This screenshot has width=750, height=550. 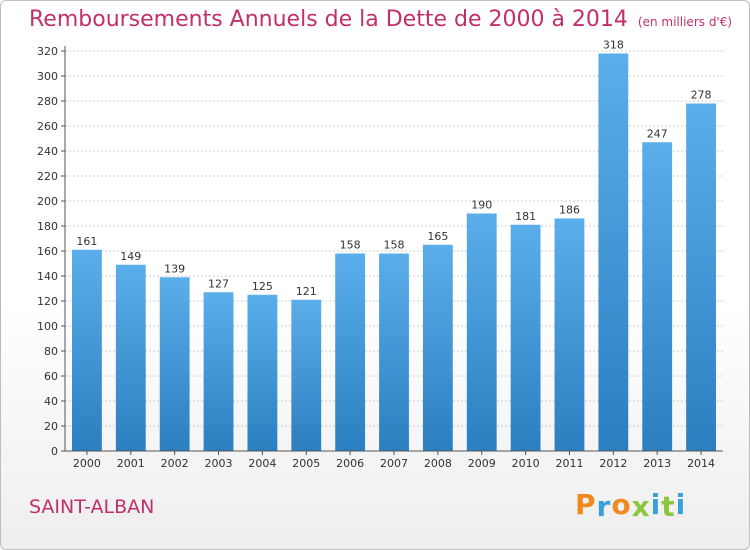 What do you see at coordinates (350, 463) in the screenshot?
I see `x-tick-label: 2006` at bounding box center [350, 463].